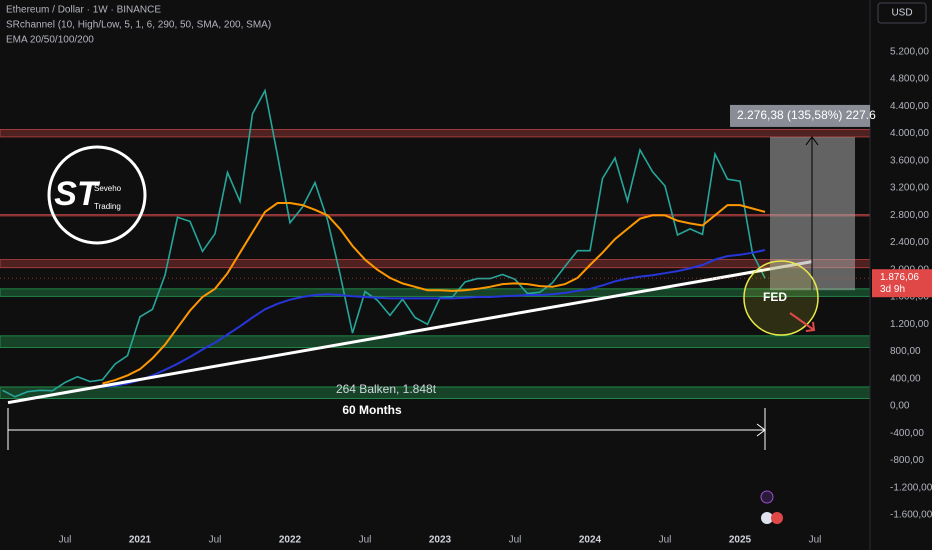 The height and width of the screenshot is (550, 932). What do you see at coordinates (806, 115) in the screenshot?
I see `measure-label: 2.276,38 (135,58%) 227.6` at bounding box center [806, 115].